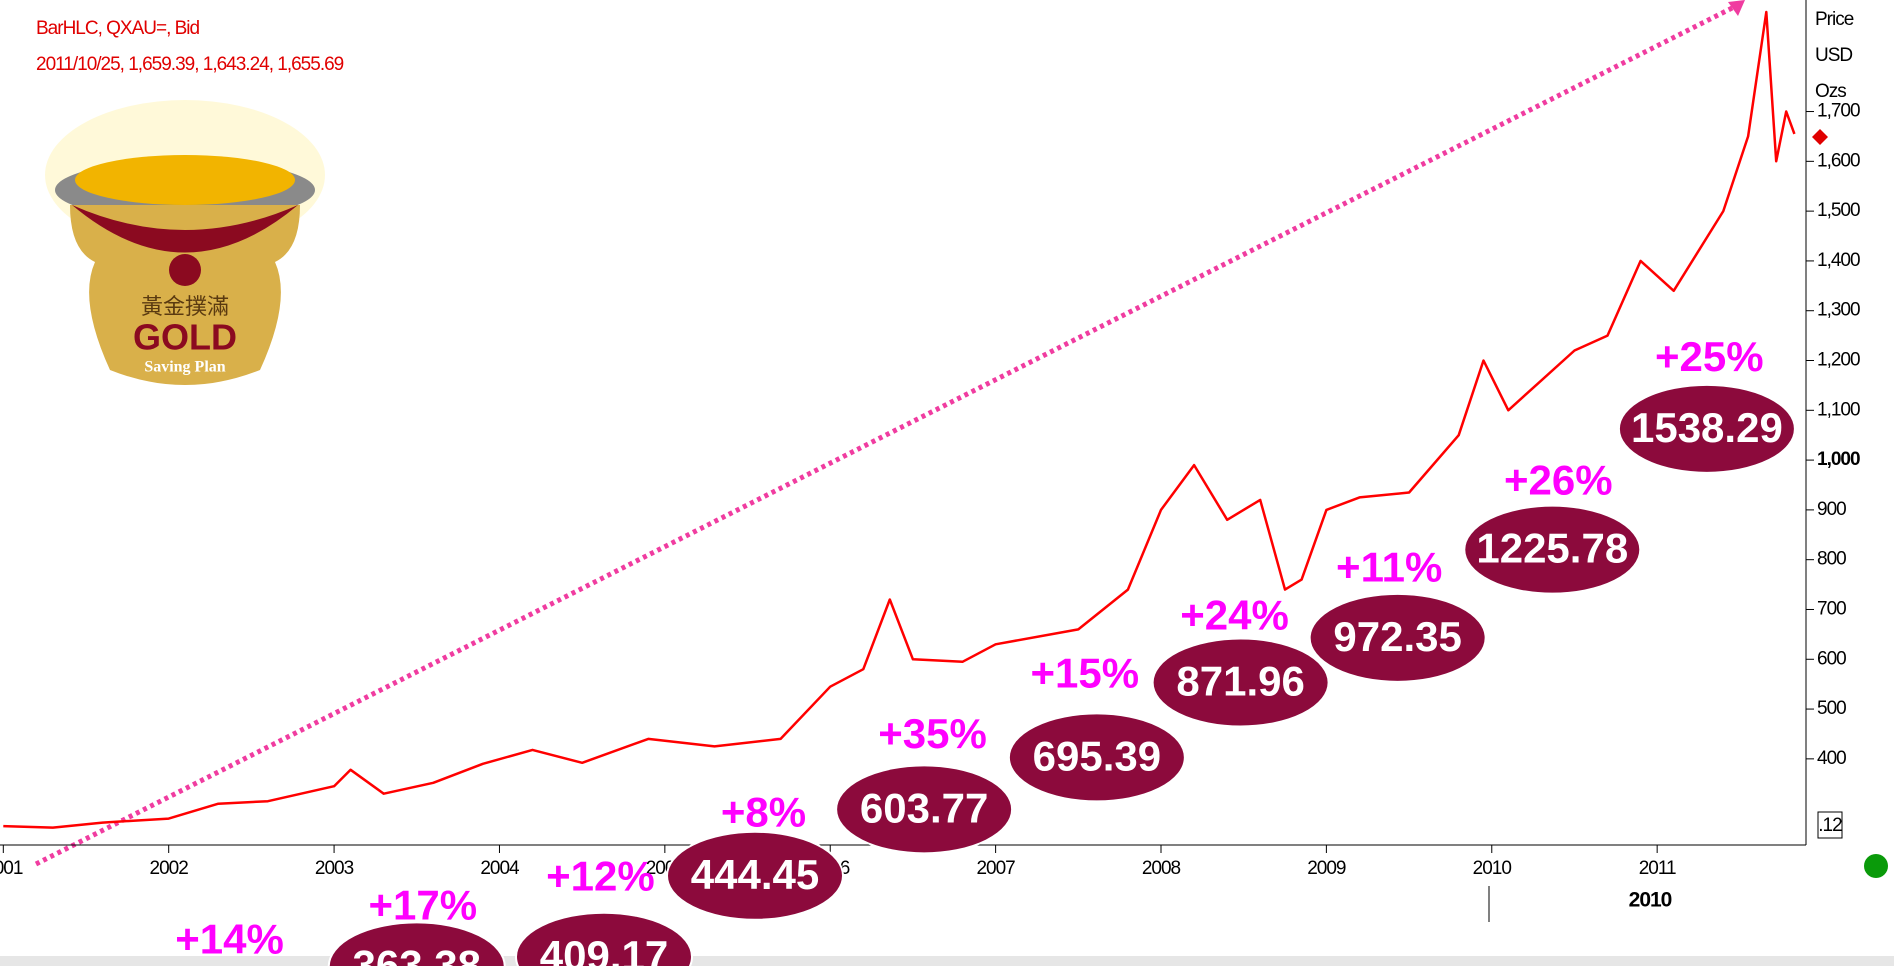 The width and height of the screenshot is (1894, 966). I want to click on x-tick-label: 2010, so click(1492, 868).